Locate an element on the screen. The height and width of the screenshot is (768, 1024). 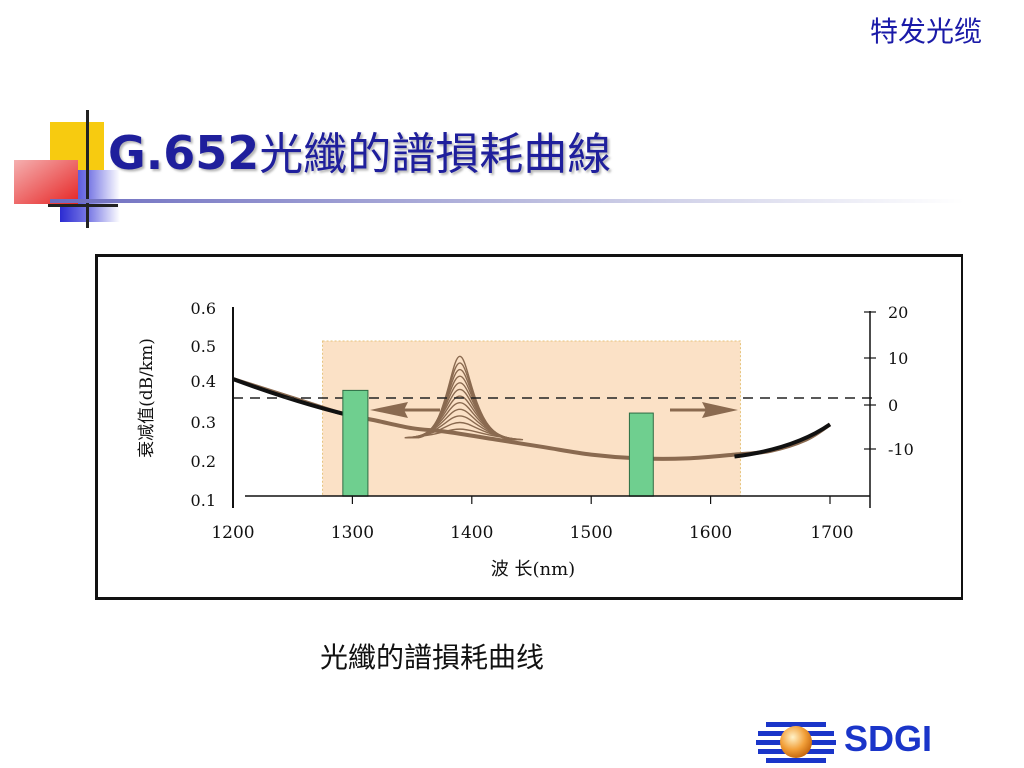
decor-red-block is located at coordinates (46, 182).